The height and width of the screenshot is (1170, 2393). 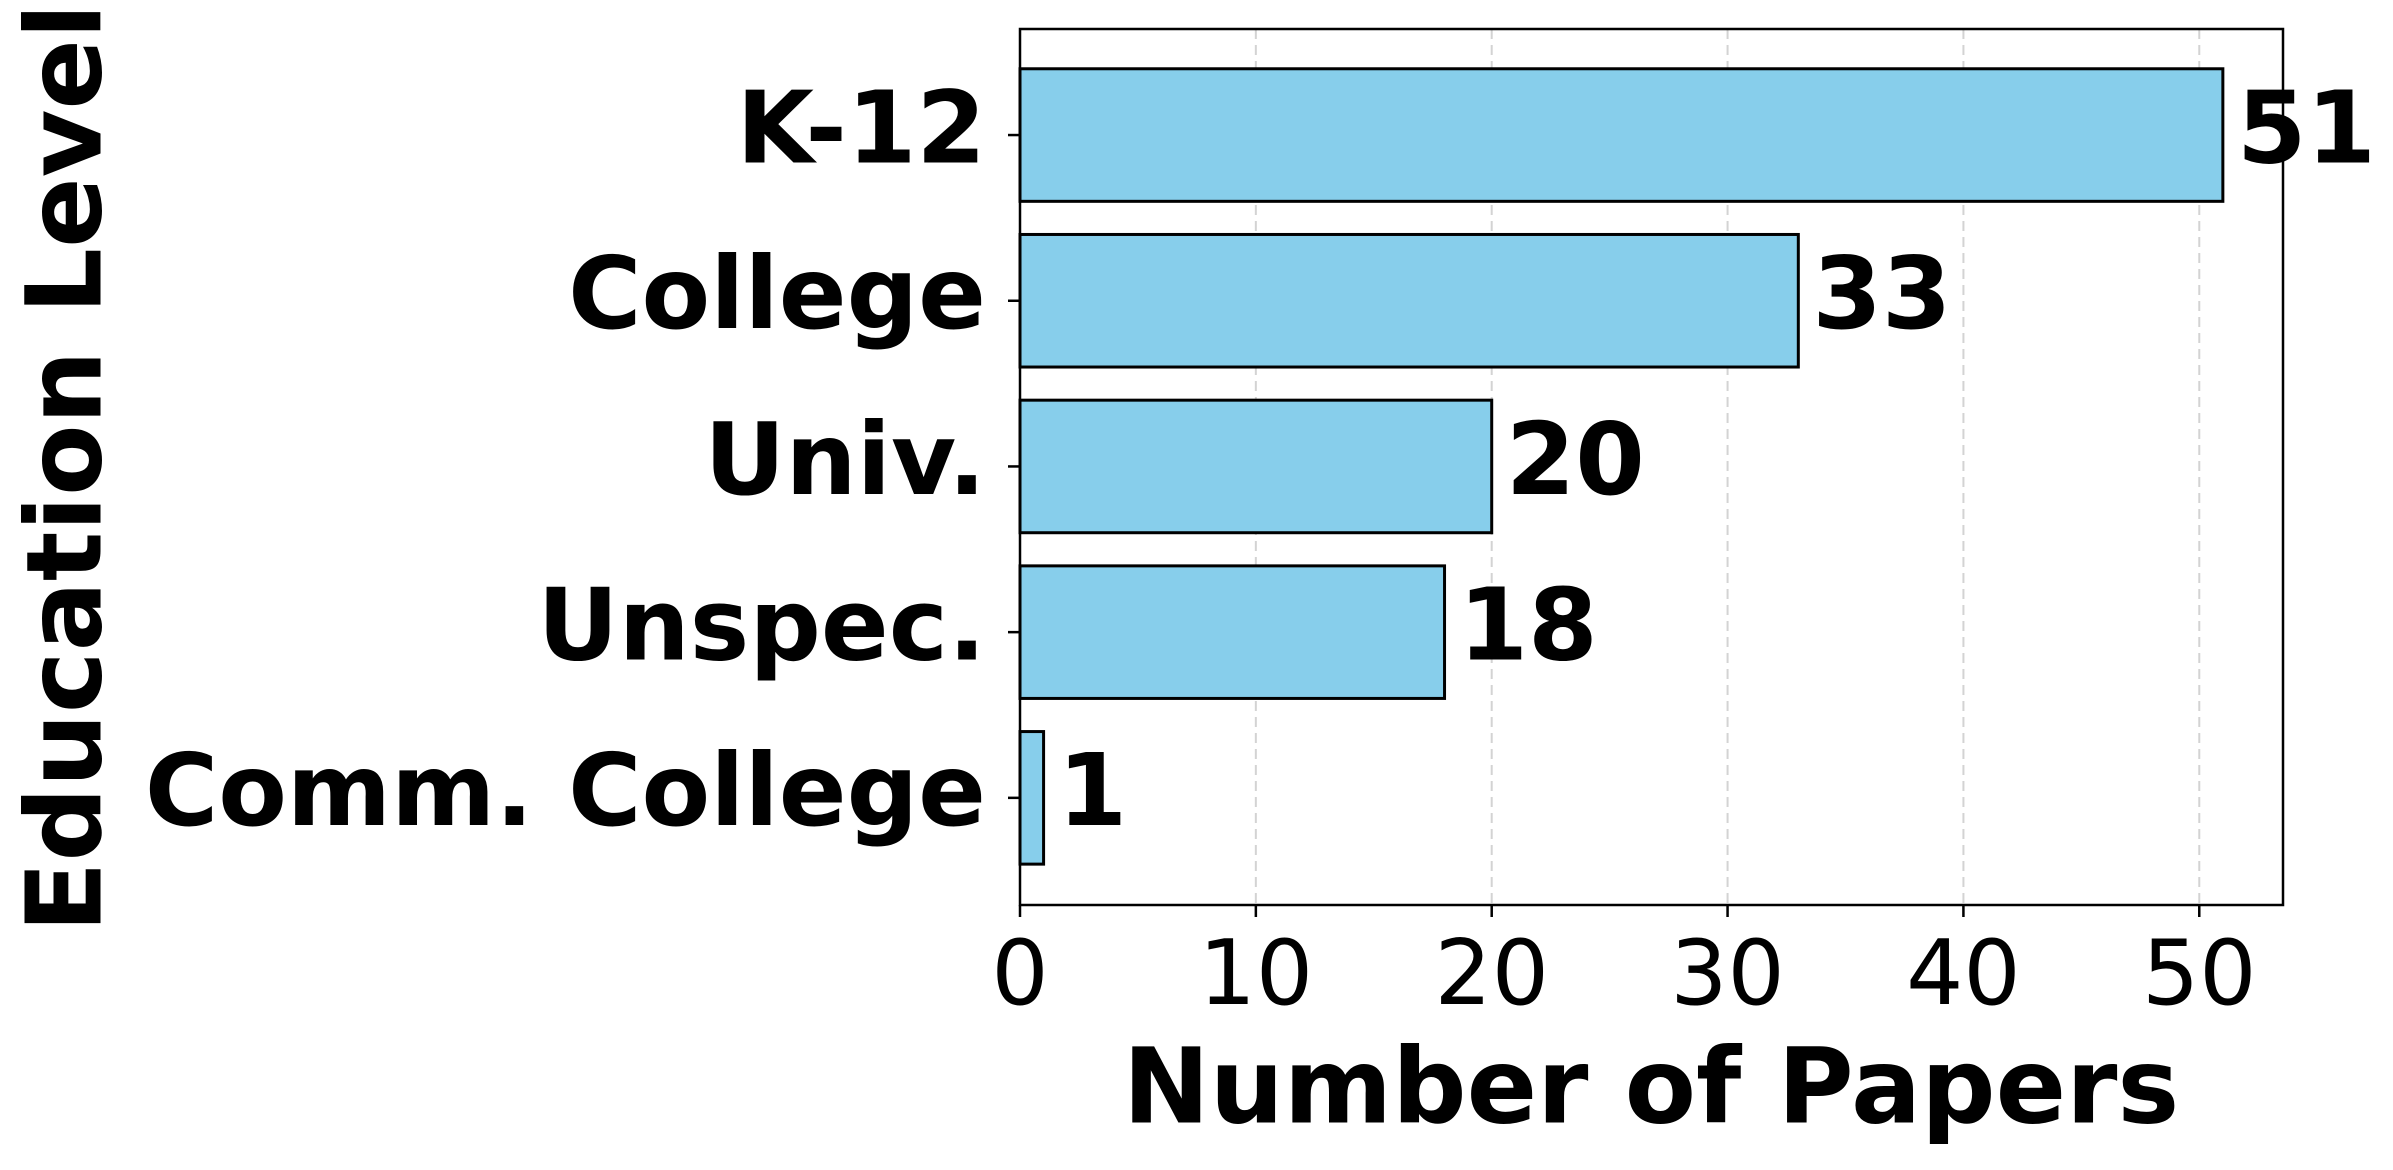 I want to click on value-label: 33, so click(x=1881, y=293).